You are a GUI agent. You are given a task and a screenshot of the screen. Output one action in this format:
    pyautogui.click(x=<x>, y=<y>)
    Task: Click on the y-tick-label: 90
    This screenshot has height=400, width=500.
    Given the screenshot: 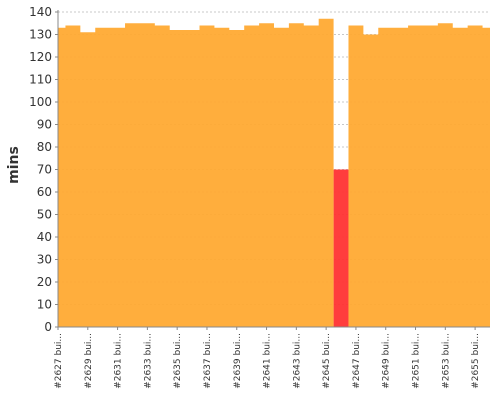 What is the action you would take?
    pyautogui.click(x=44, y=125)
    